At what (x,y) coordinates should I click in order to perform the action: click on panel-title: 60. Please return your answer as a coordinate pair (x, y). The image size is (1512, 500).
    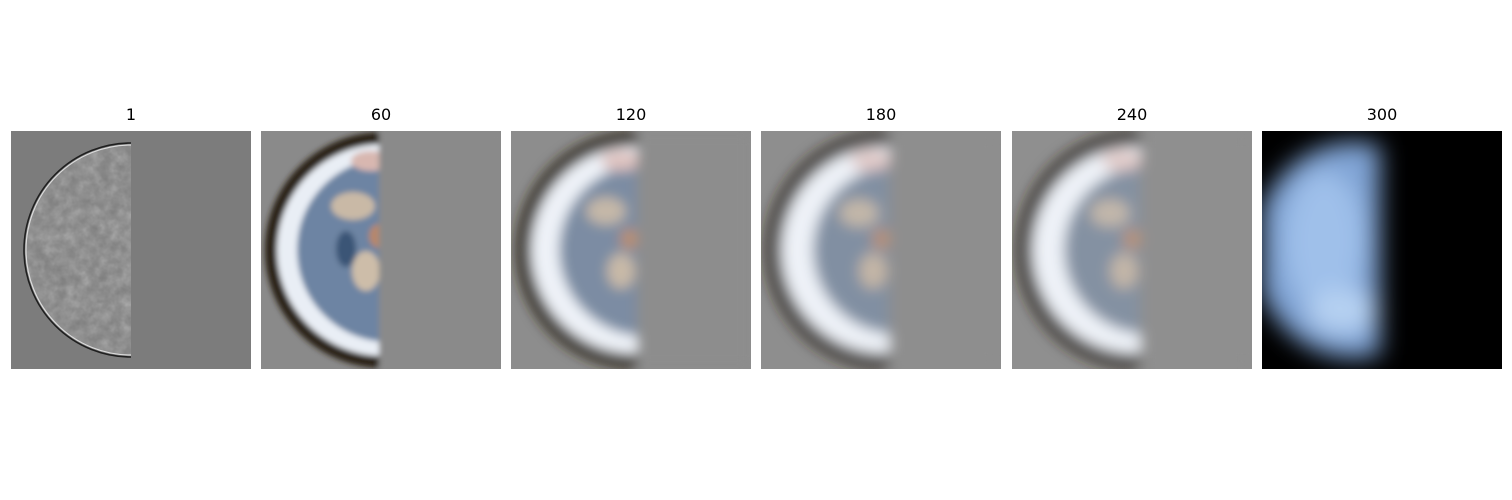
    Looking at the image, I should click on (381, 114).